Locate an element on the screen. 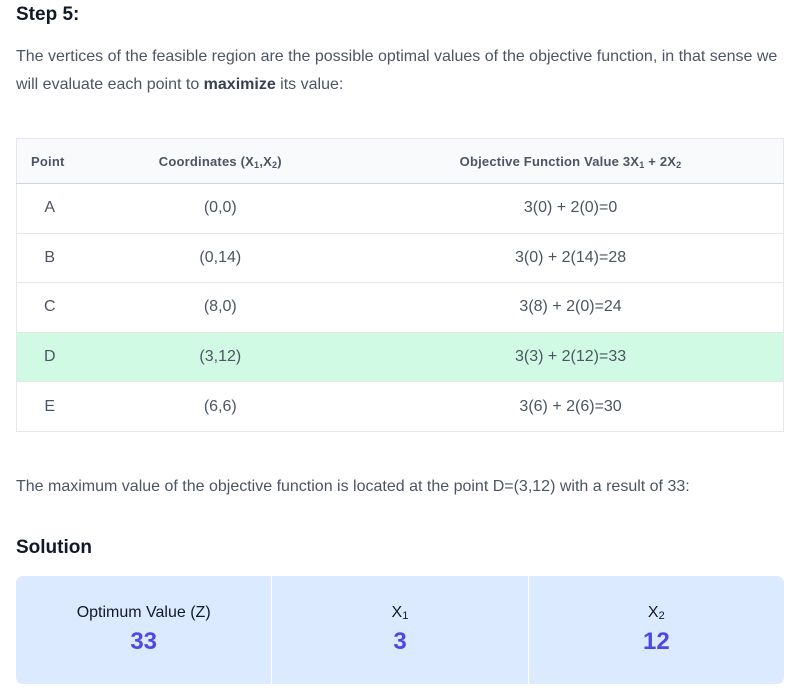 The width and height of the screenshot is (799, 694). solution-box: Optimum Value (Z) 33 X1 3 X2 12 is located at coordinates (400, 630).